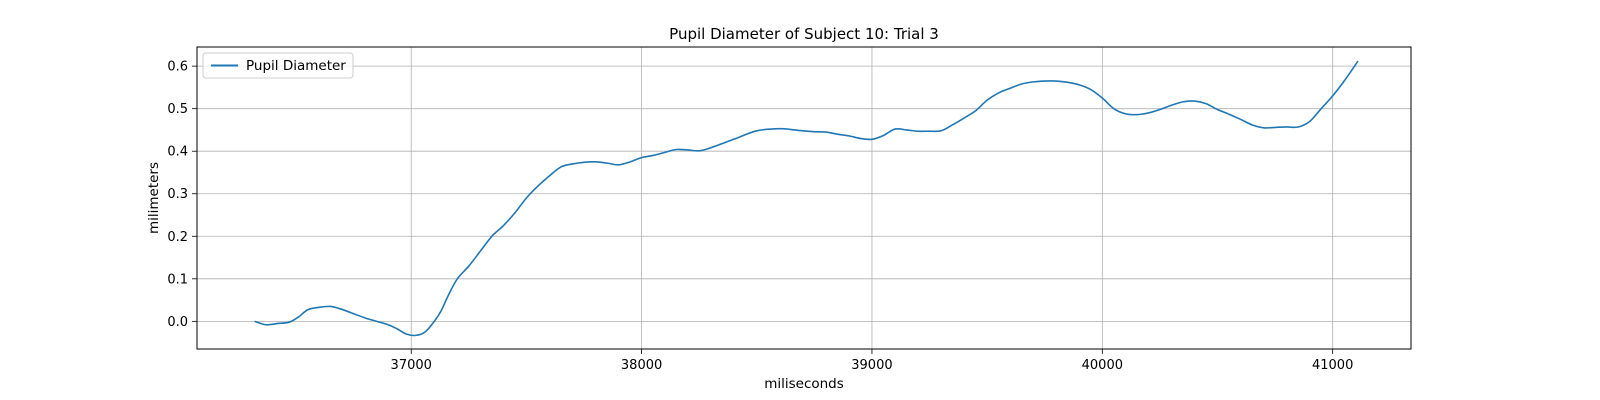  I want to click on x-tick-label: 37000, so click(411, 365).